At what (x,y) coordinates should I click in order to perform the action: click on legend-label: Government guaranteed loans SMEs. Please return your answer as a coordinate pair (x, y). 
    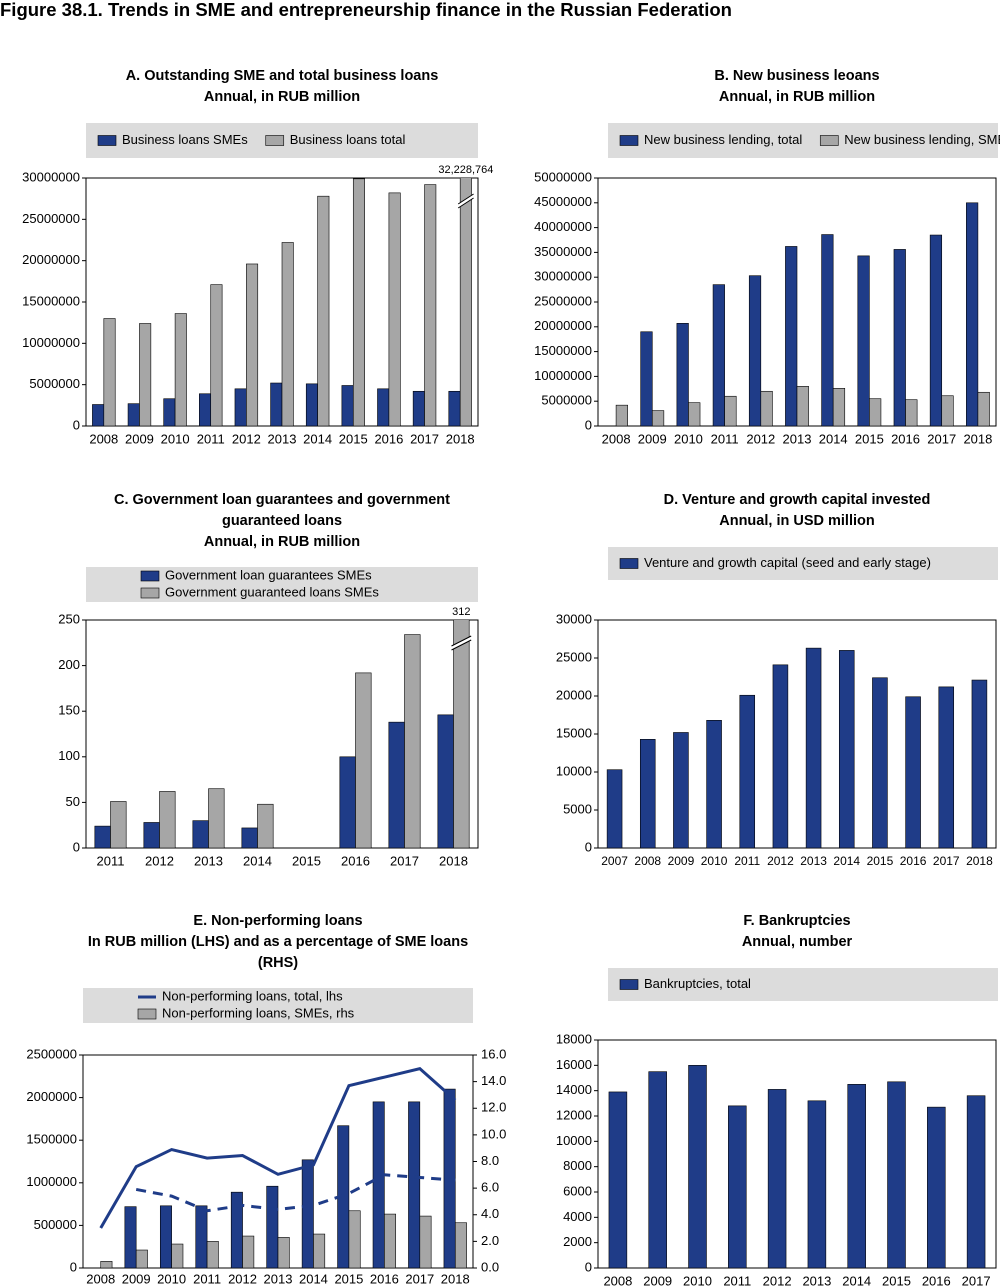
    Looking at the image, I should click on (272, 591).